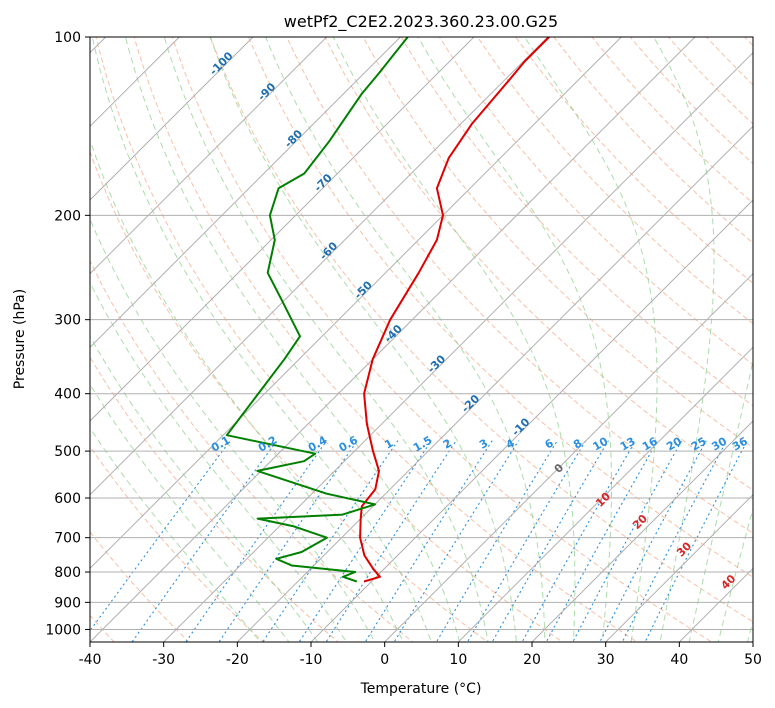 This screenshot has width=775, height=708. Describe the element at coordinates (67, 539) in the screenshot. I see `y-tick-label: 700` at that location.